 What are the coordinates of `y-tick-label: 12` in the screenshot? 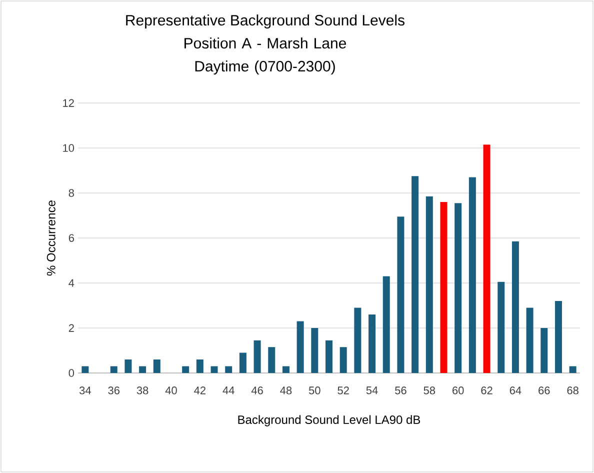 It's located at (68, 103).